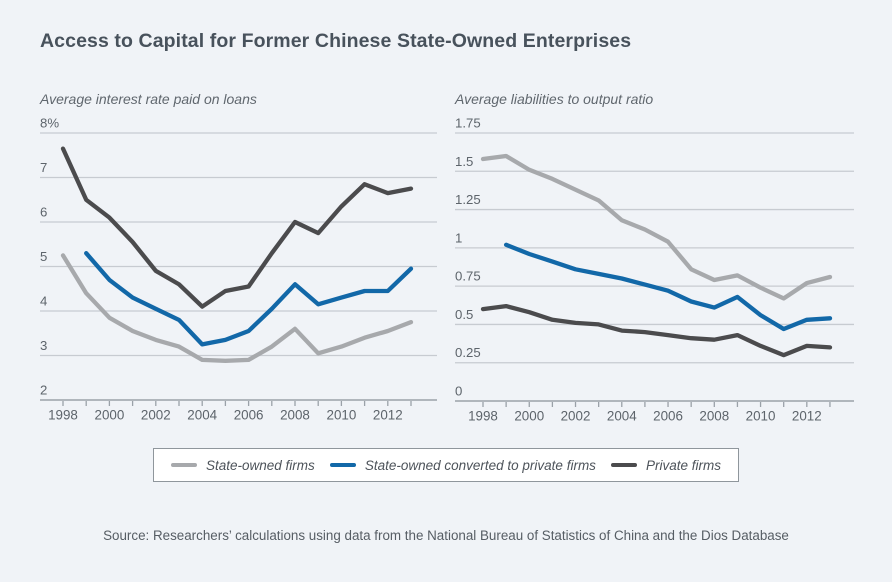 The width and height of the screenshot is (892, 582). What do you see at coordinates (43, 390) in the screenshot?
I see `y-tick-label: 2` at bounding box center [43, 390].